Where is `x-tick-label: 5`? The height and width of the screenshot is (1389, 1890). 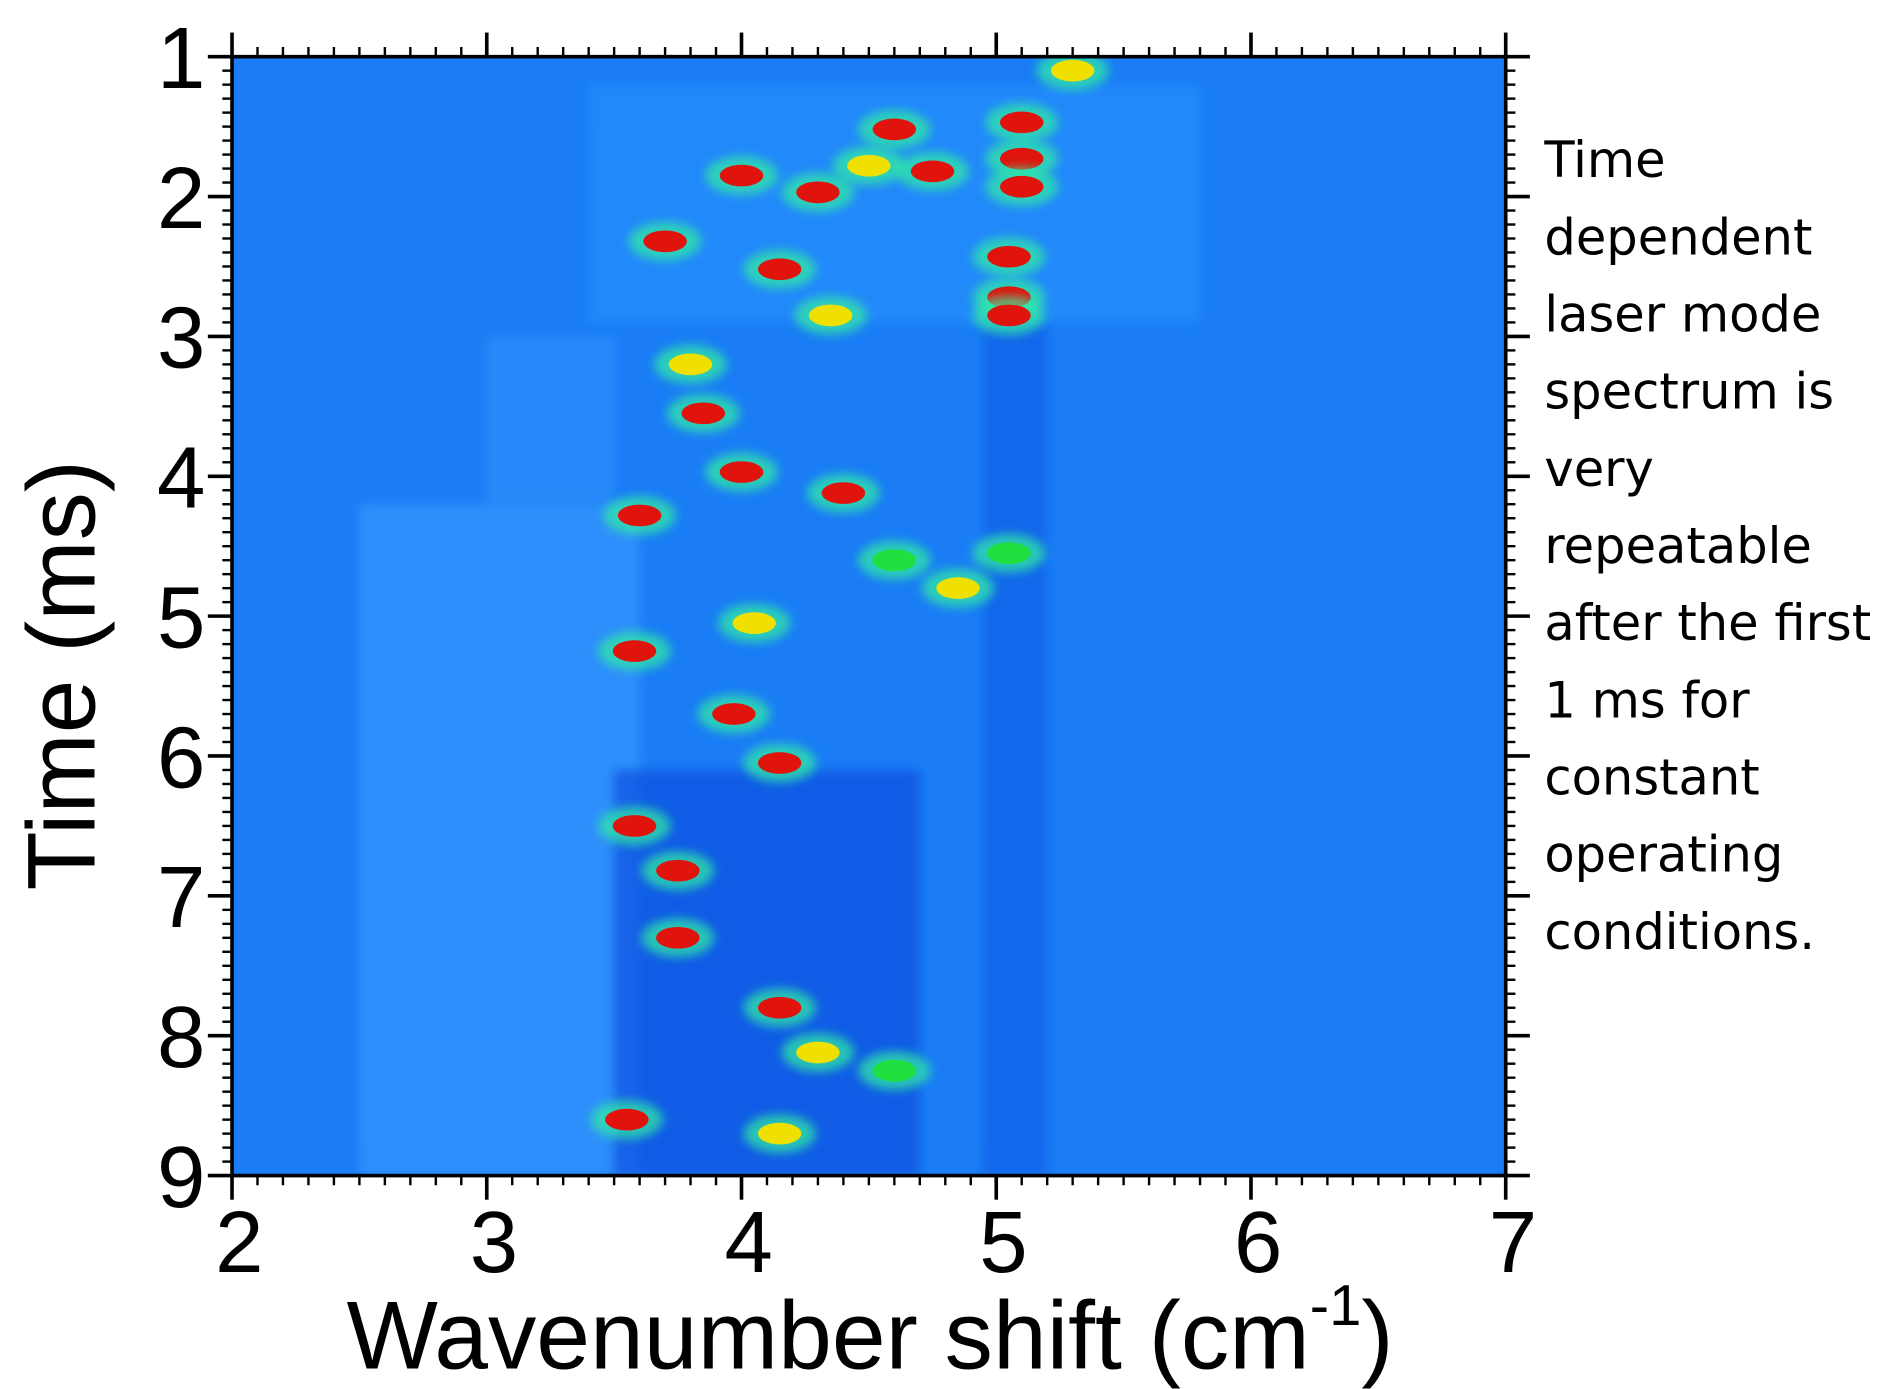 x-tick-label: 5 is located at coordinates (1003, 1242).